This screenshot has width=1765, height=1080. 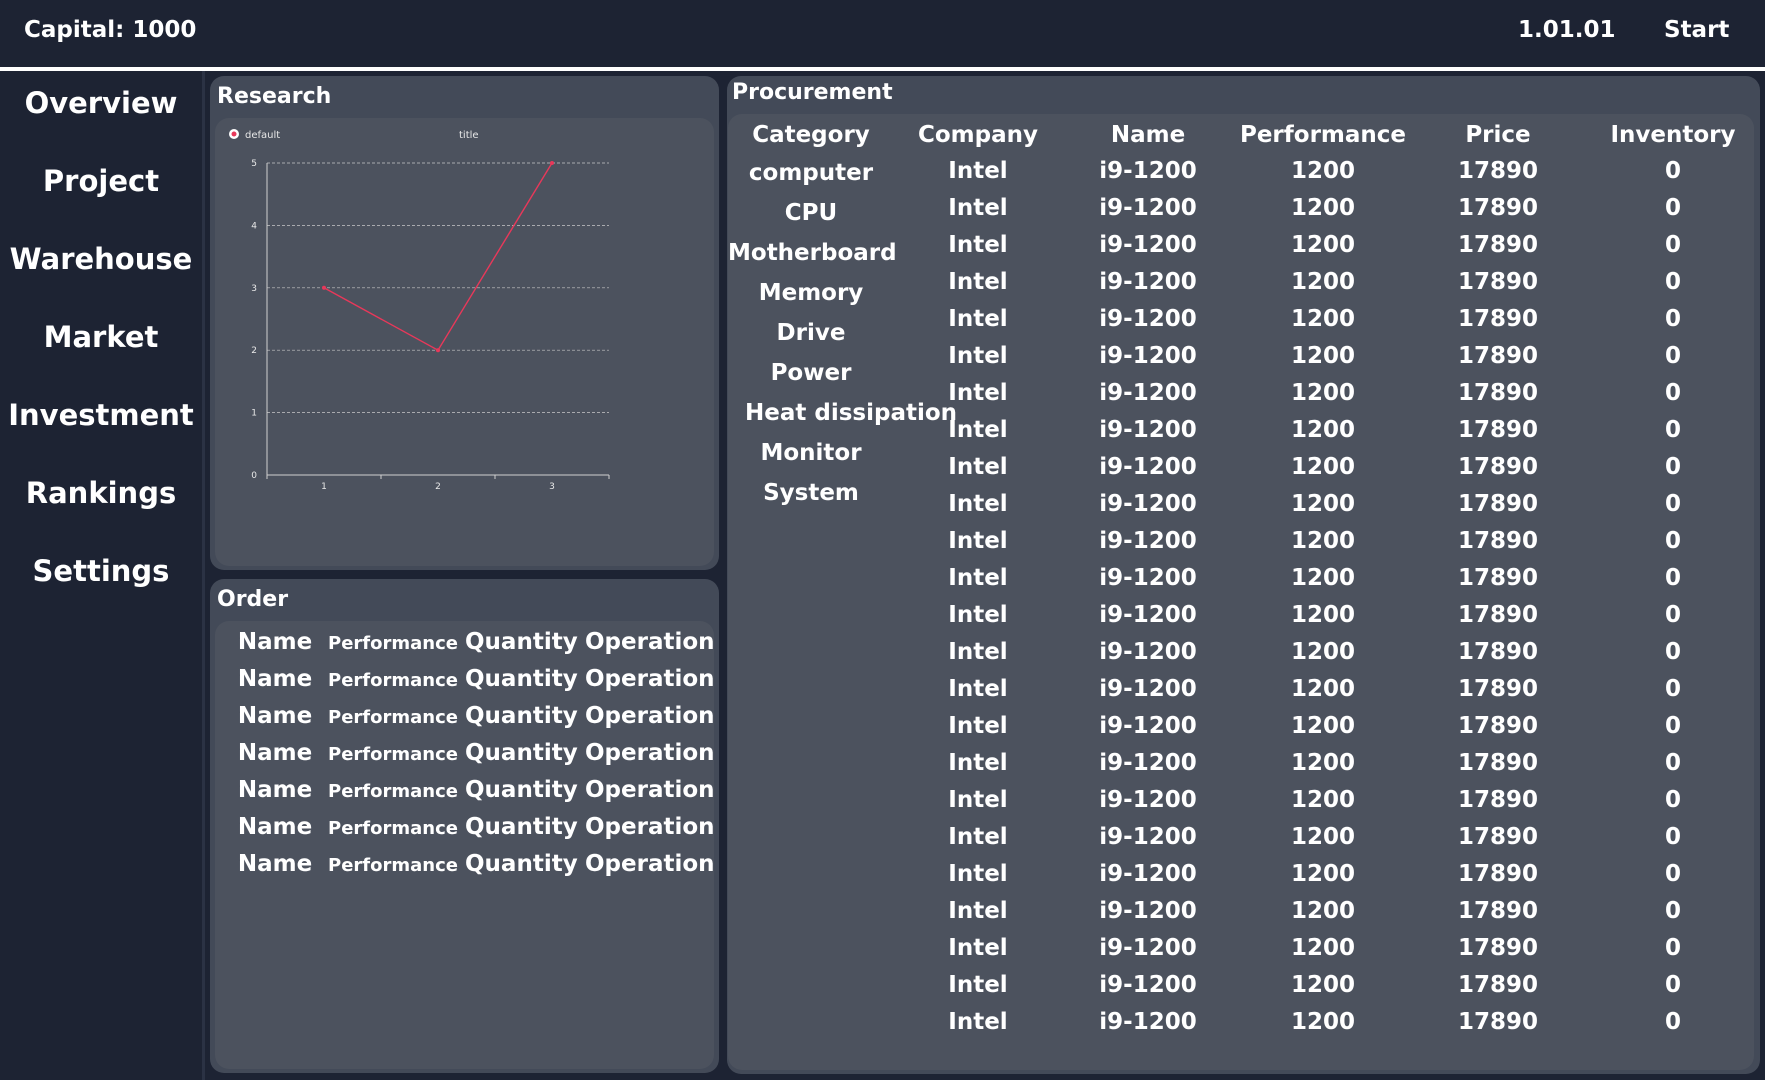 What do you see at coordinates (101, 103) in the screenshot?
I see `sidebar-item-overview: Overview` at bounding box center [101, 103].